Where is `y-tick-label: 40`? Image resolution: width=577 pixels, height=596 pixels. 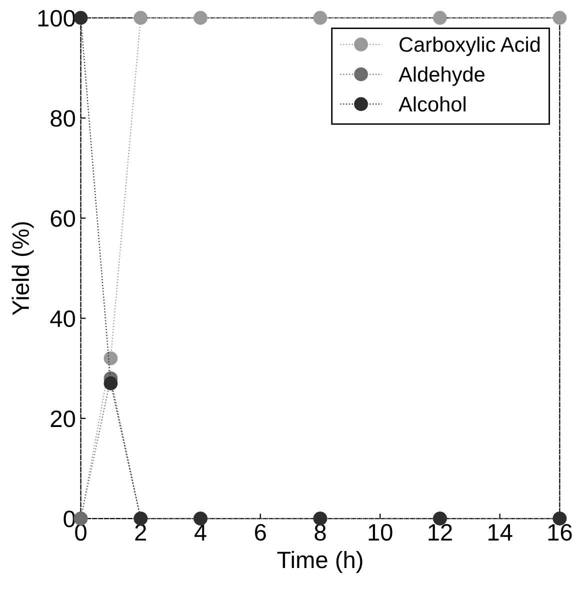
y-tick-label: 40 is located at coordinates (62, 319).